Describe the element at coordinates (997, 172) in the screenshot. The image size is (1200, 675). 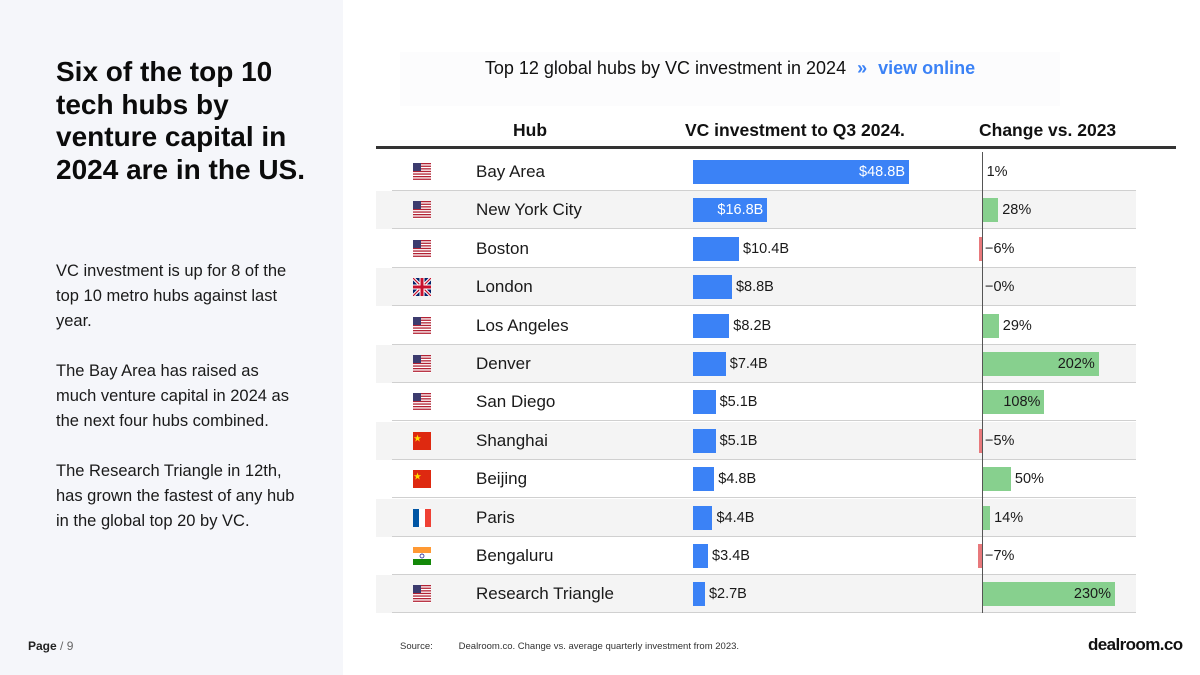
I see `change-value-label: 1%` at that location.